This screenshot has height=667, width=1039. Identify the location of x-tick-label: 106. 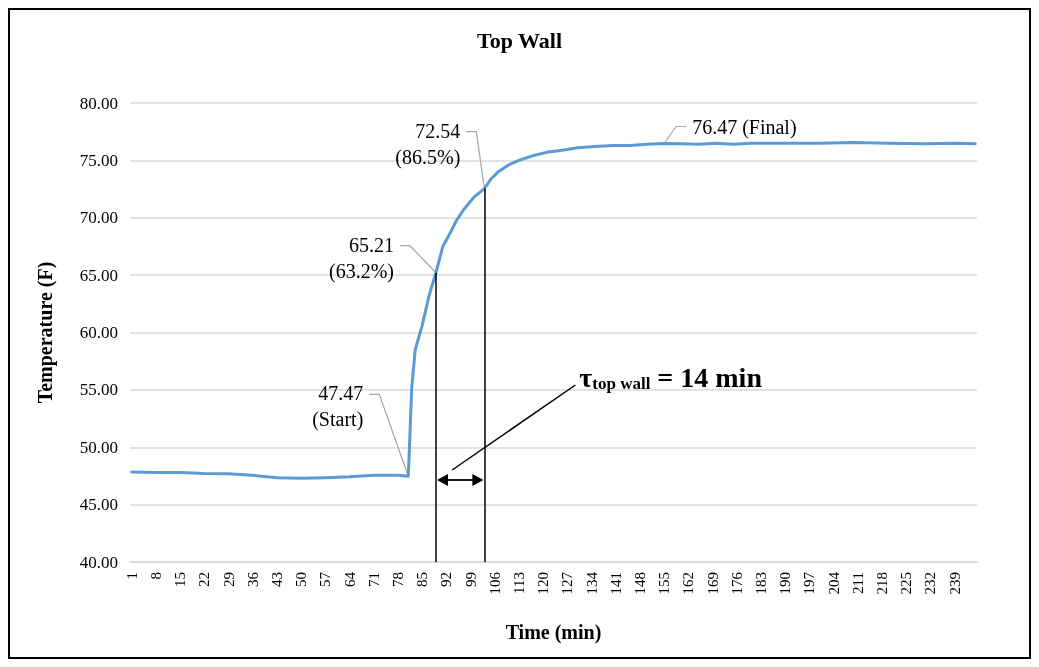
(494, 583).